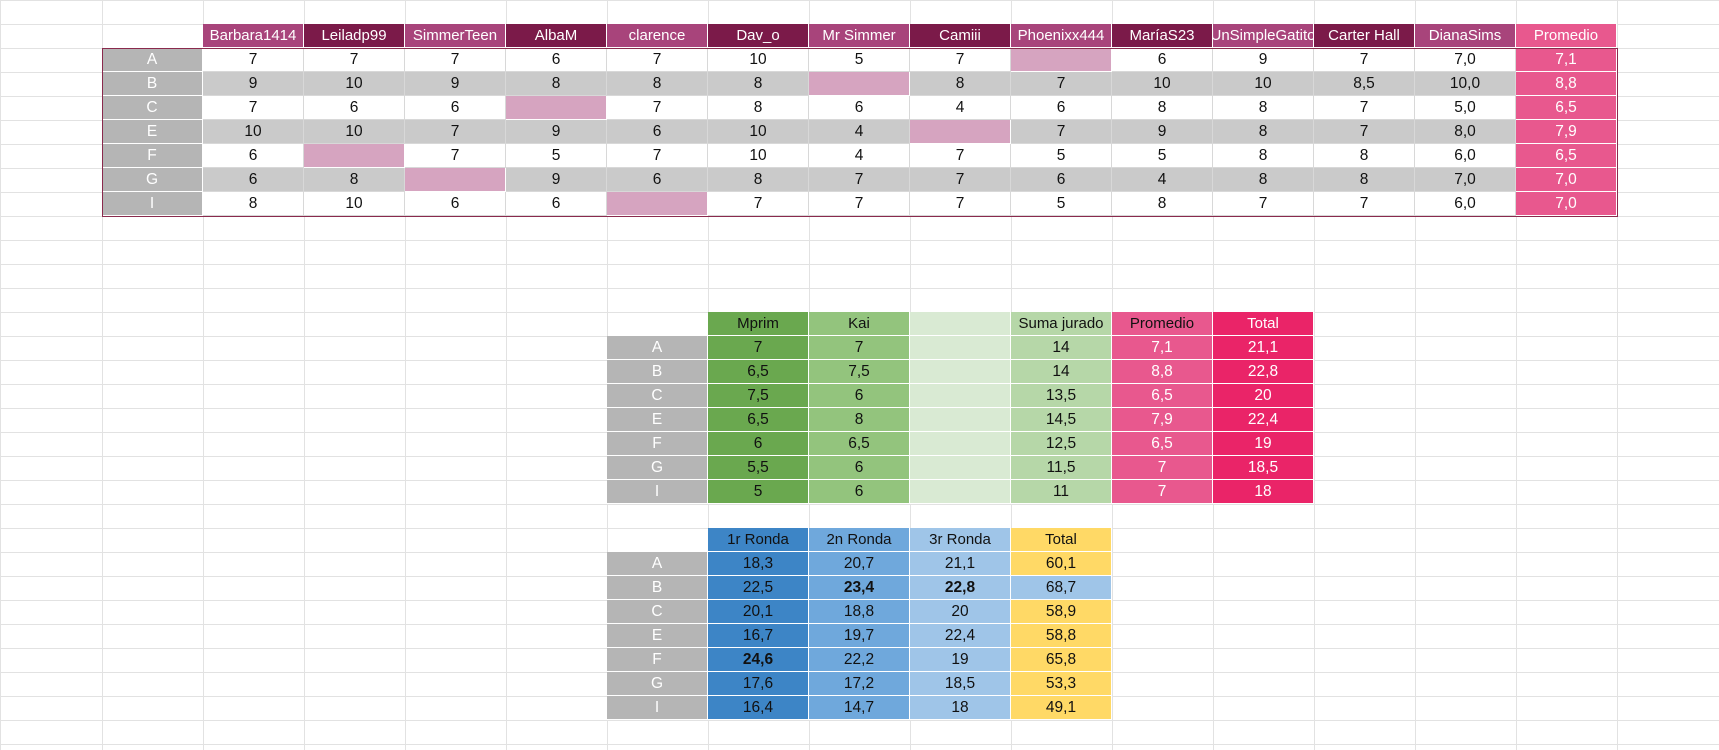 This screenshot has height=750, width=1719. Describe the element at coordinates (1263, 348) in the screenshot. I see `jury-cell: 21,1` at that location.